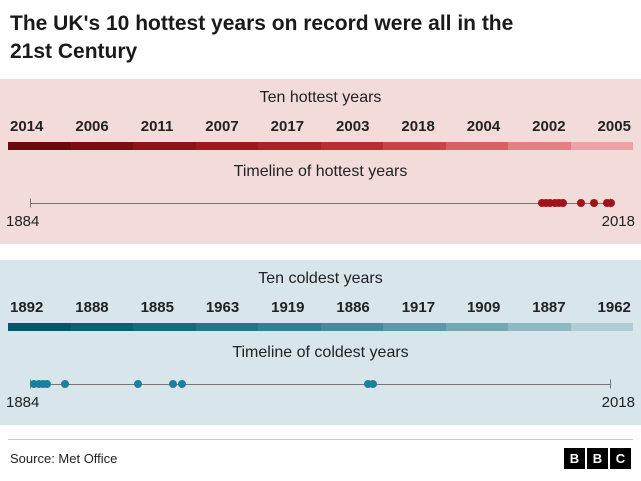 The width and height of the screenshot is (641, 481). I want to click on year-label: 2005, so click(614, 127).